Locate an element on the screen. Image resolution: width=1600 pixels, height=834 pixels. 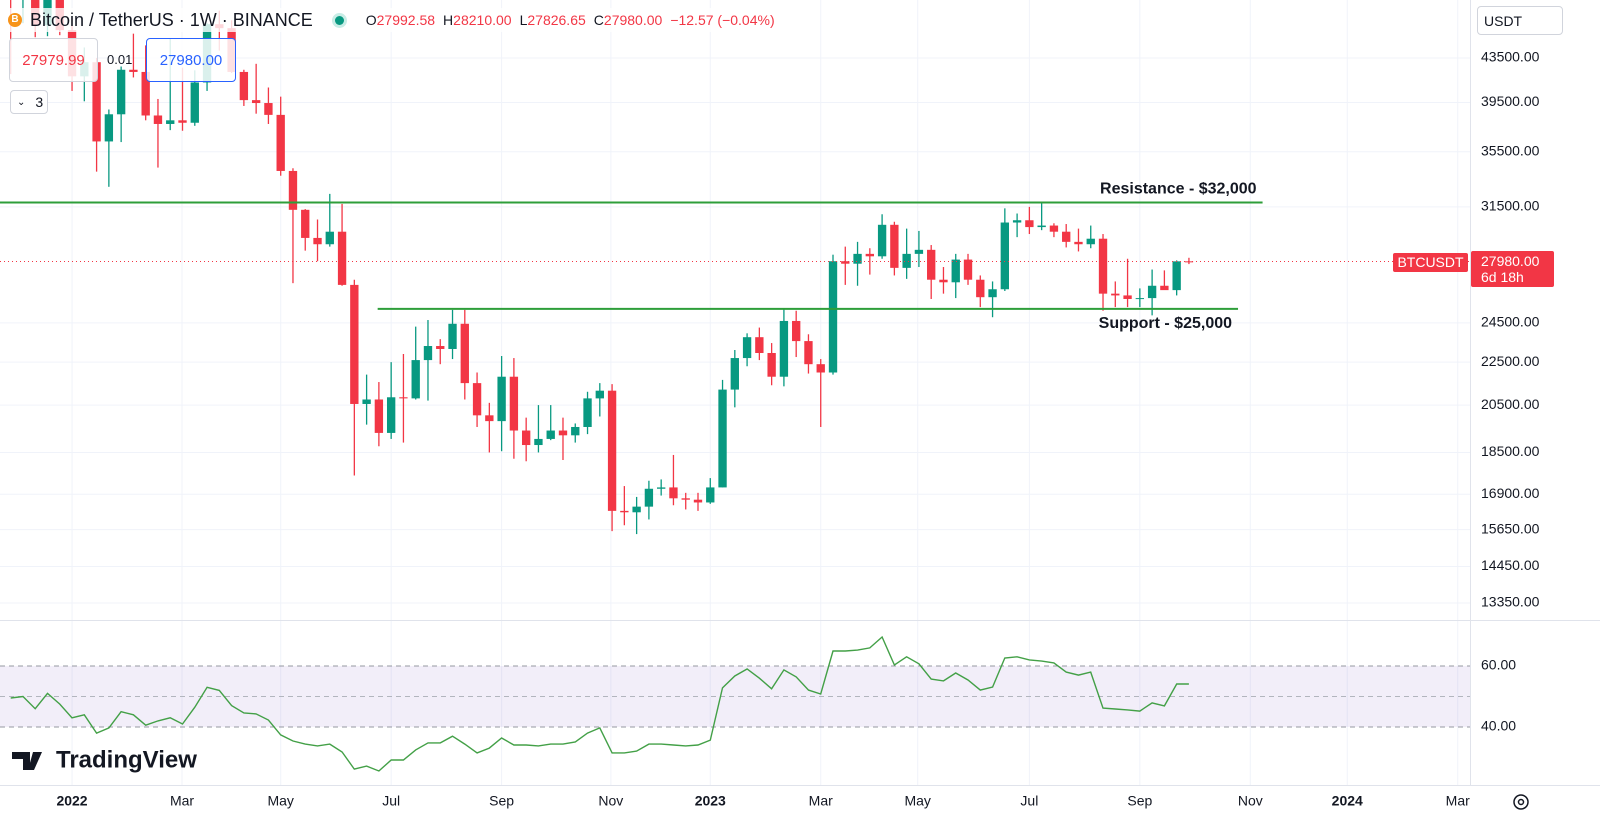
status-dot is located at coordinates (339, 20).